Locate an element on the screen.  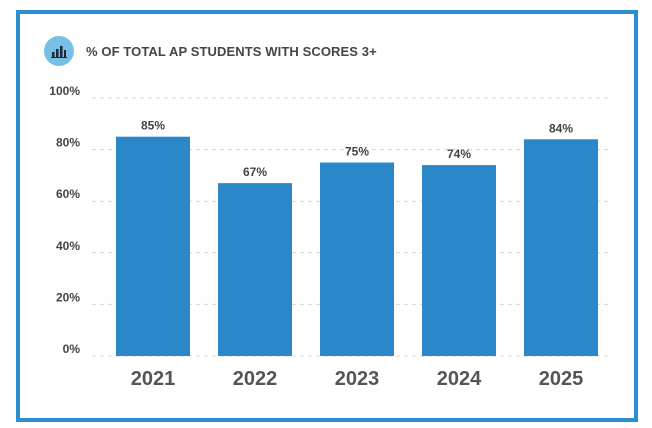
data-label-2023: 75% is located at coordinates (357, 152).